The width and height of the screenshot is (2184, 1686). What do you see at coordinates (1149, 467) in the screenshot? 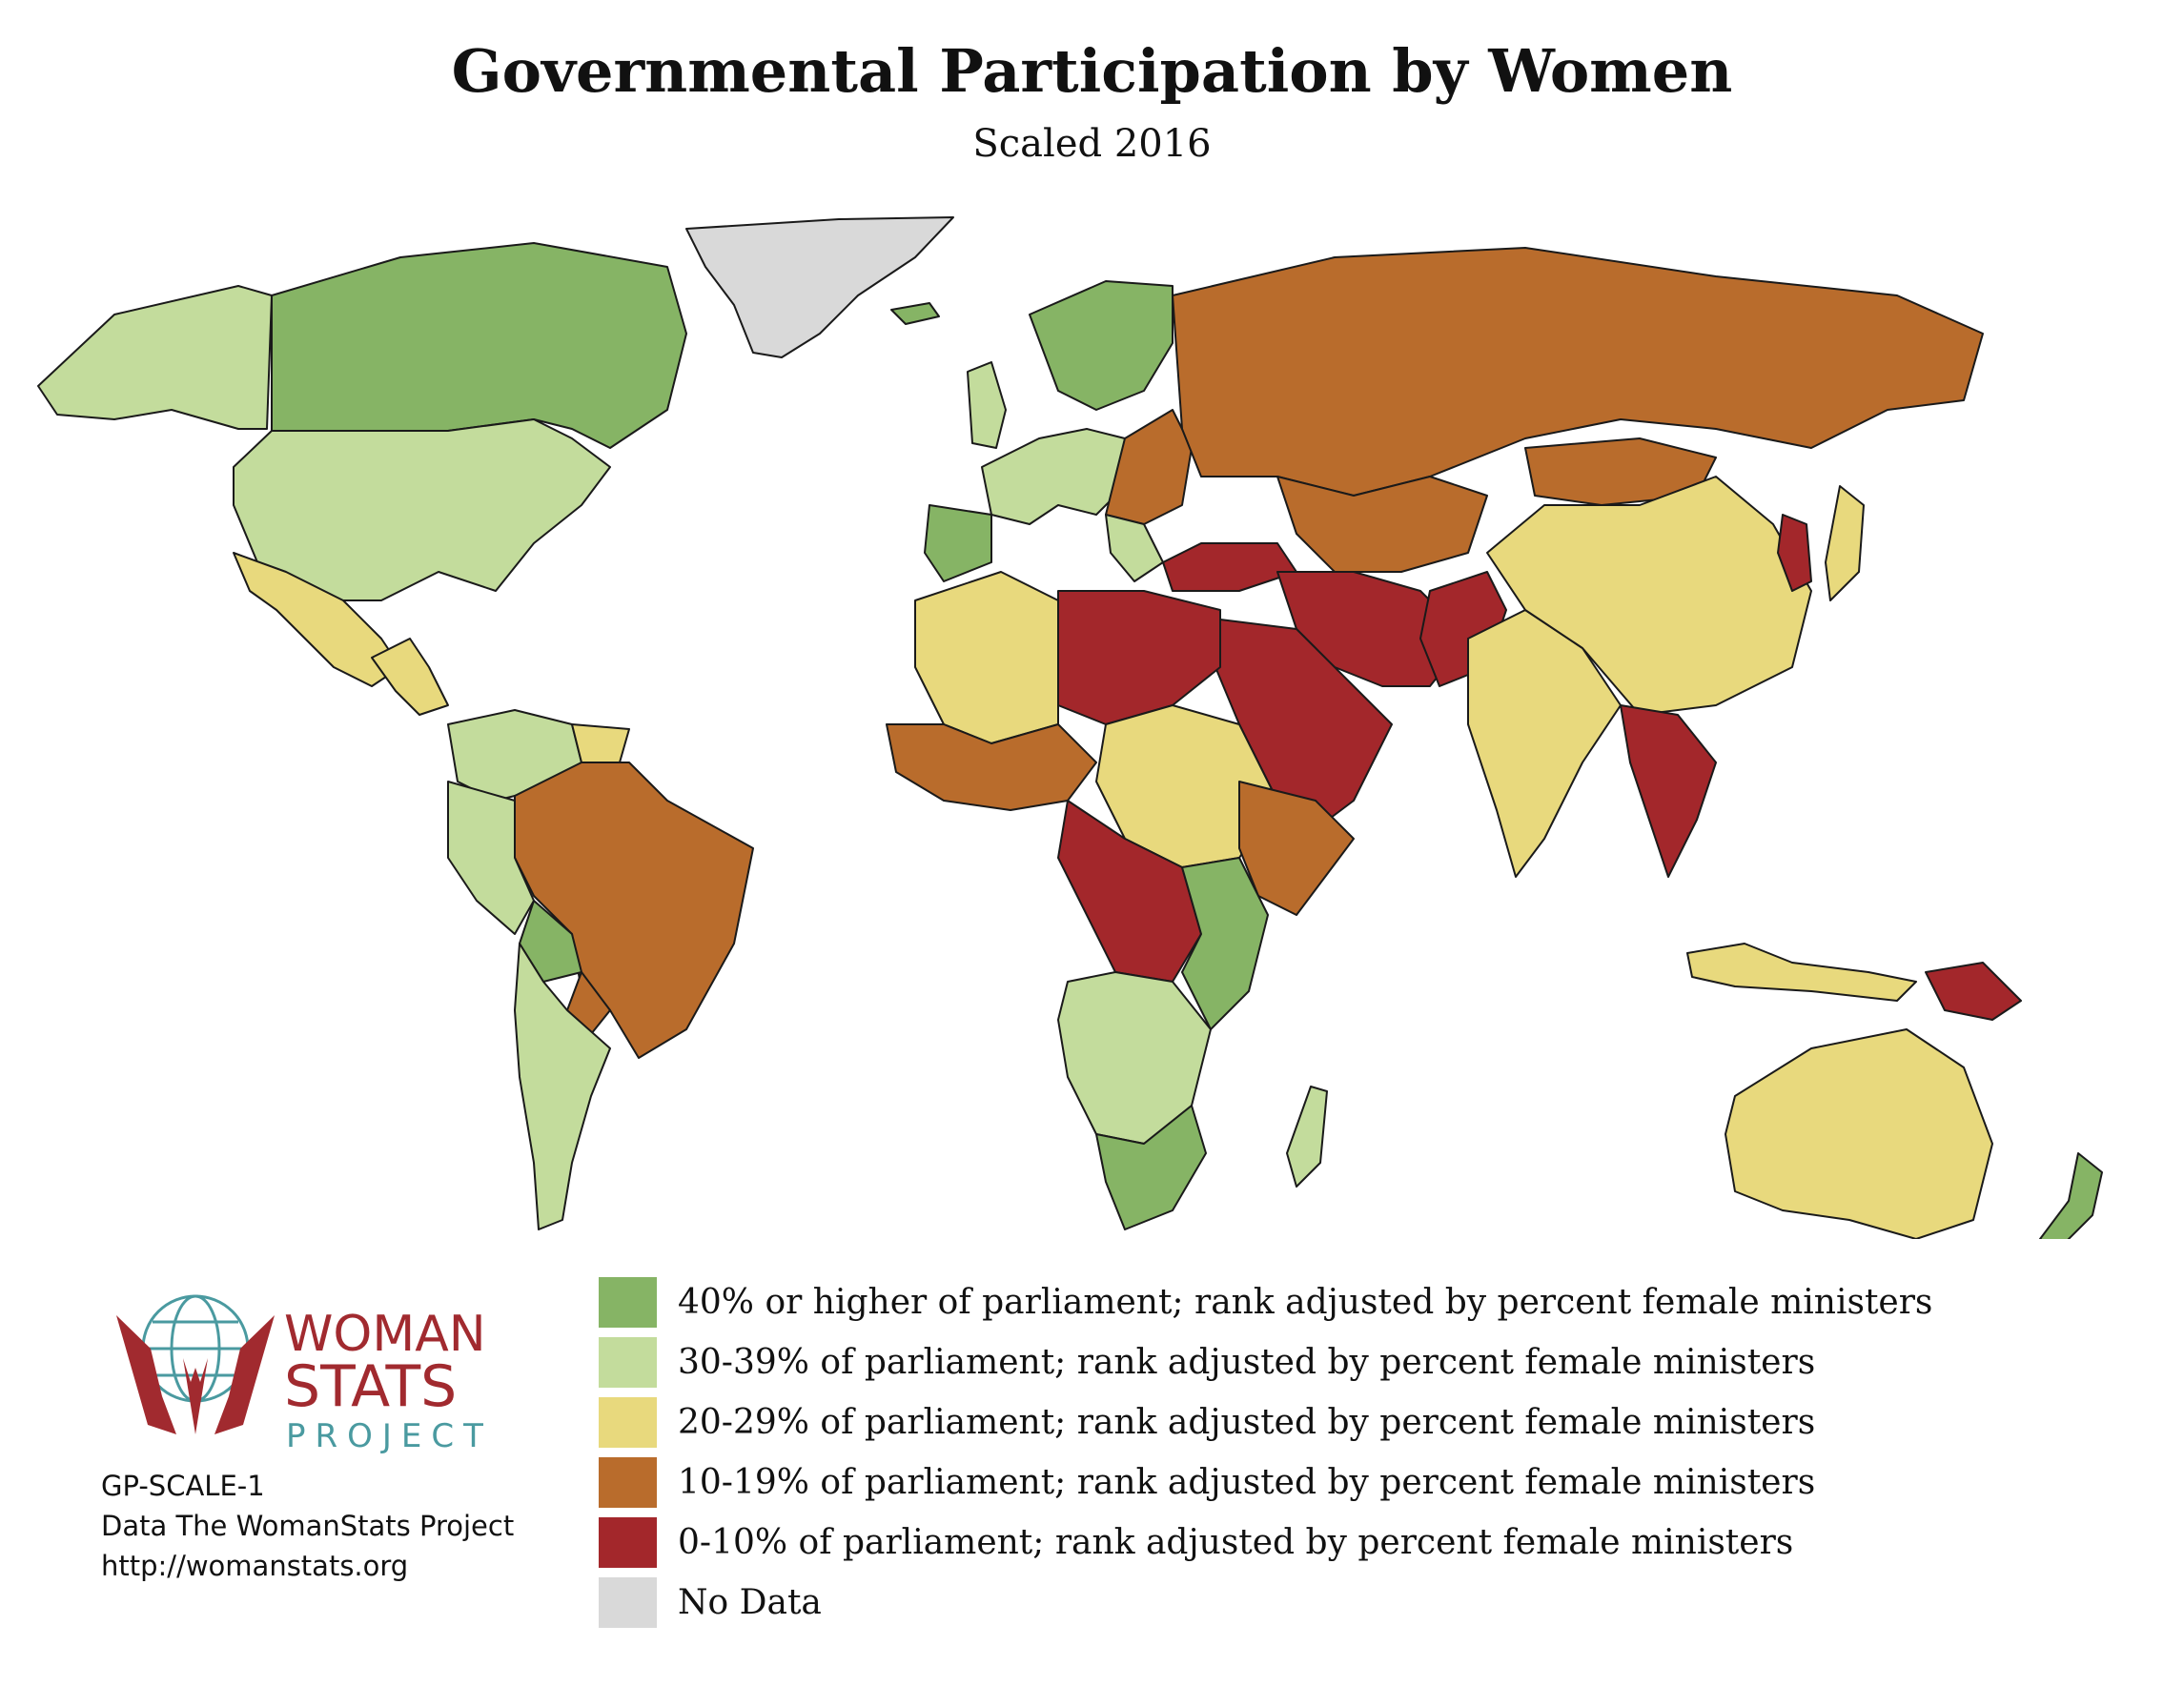
I see `region-east-europe` at bounding box center [1149, 467].